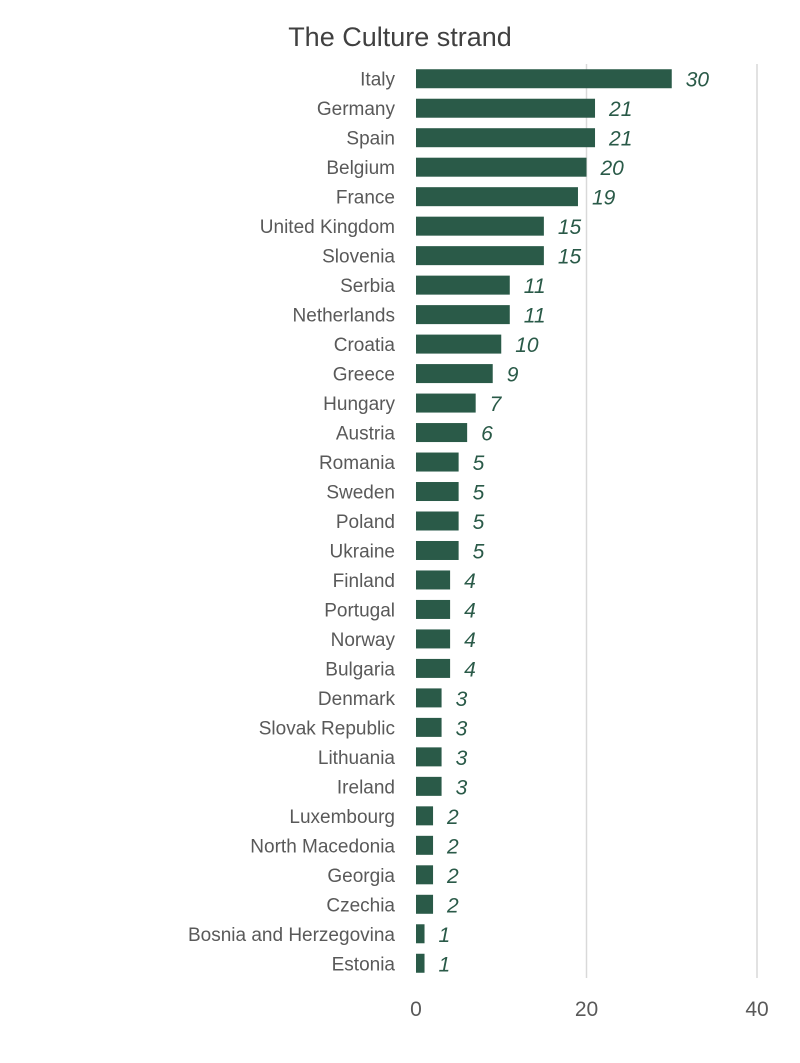 The height and width of the screenshot is (1063, 800). Describe the element at coordinates (327, 728) in the screenshot. I see `category-label: Slovak Republic` at that location.